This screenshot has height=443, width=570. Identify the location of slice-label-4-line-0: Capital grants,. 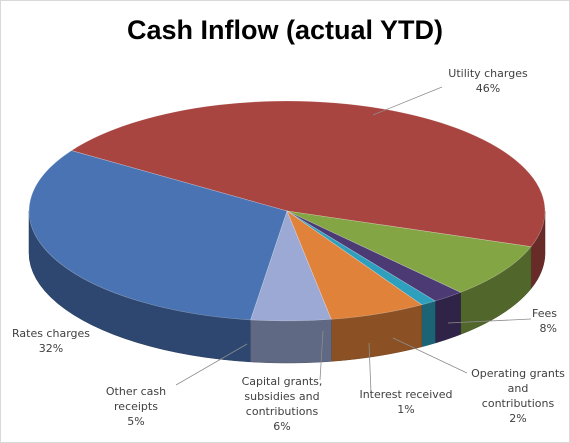
(282, 381).